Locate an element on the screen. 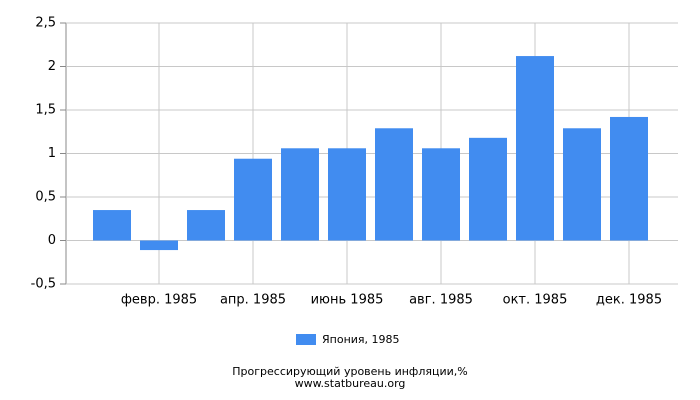 The image size is (700, 400). y-tick-label: 2,5 is located at coordinates (45, 23).